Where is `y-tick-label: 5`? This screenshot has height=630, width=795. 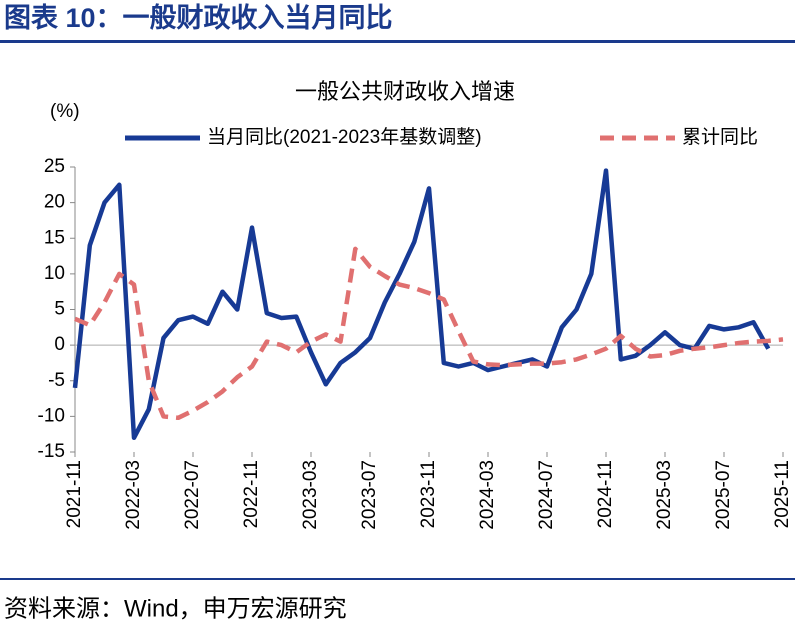 y-tick-label: 5 is located at coordinates (59, 309).